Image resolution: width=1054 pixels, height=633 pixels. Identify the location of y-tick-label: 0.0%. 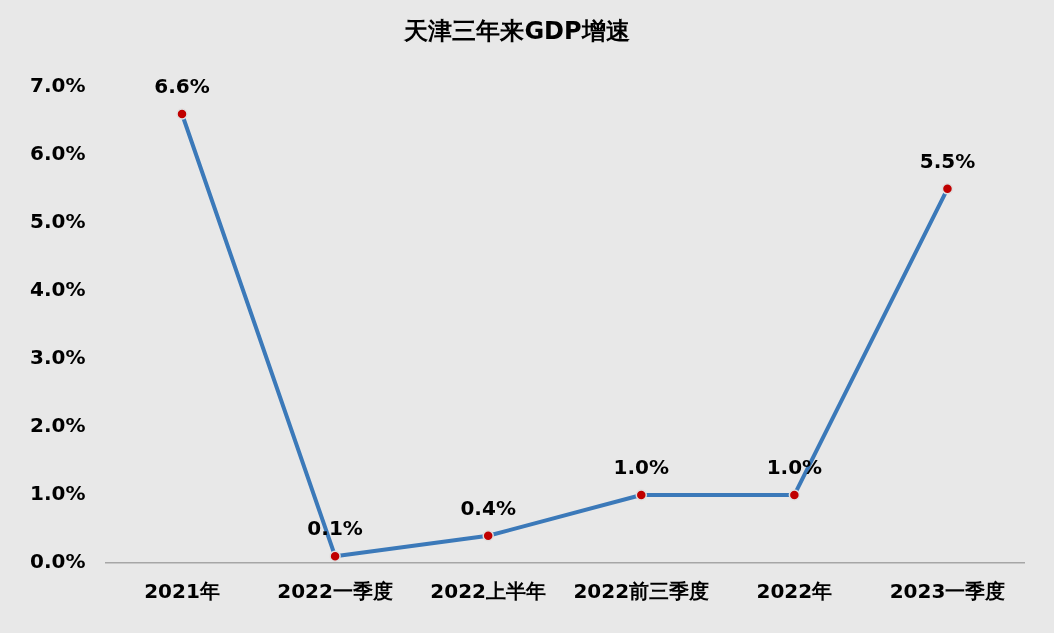
(58, 561).